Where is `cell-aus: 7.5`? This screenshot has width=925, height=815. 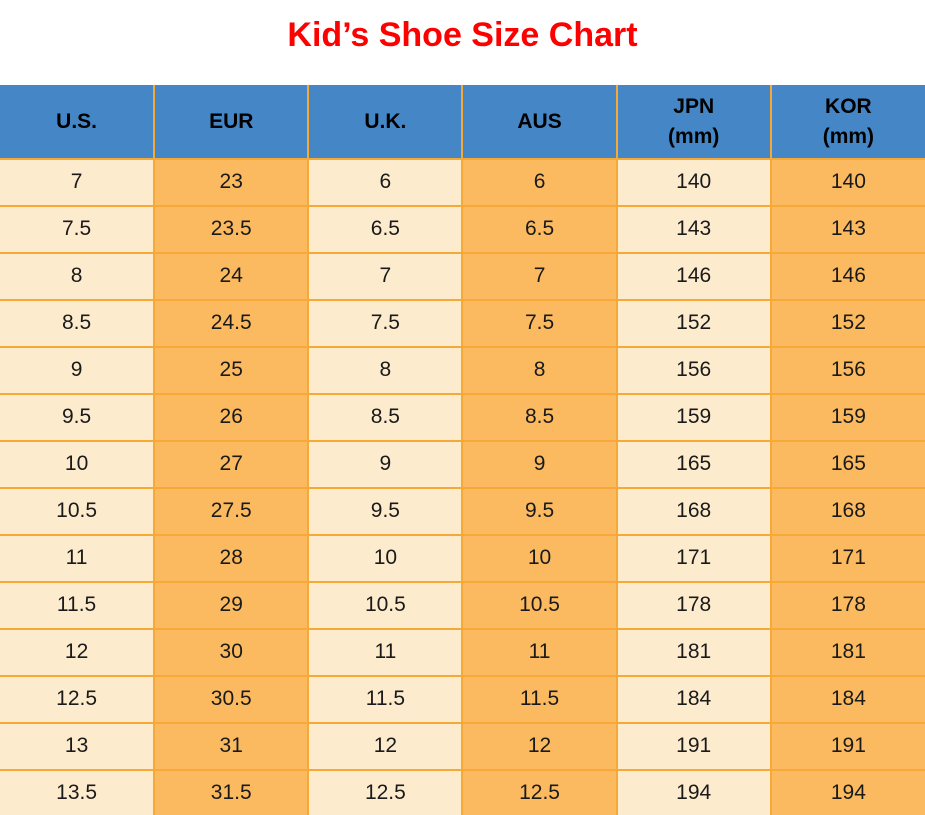 cell-aus: 7.5 is located at coordinates (539, 323).